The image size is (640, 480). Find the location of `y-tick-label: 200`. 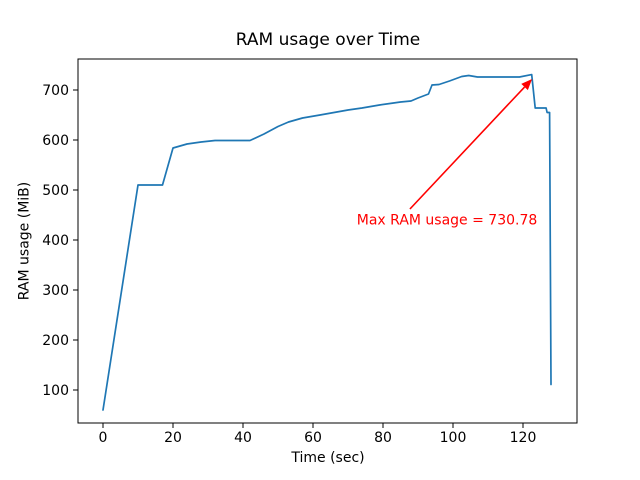

y-tick-label: 200 is located at coordinates (55, 341).